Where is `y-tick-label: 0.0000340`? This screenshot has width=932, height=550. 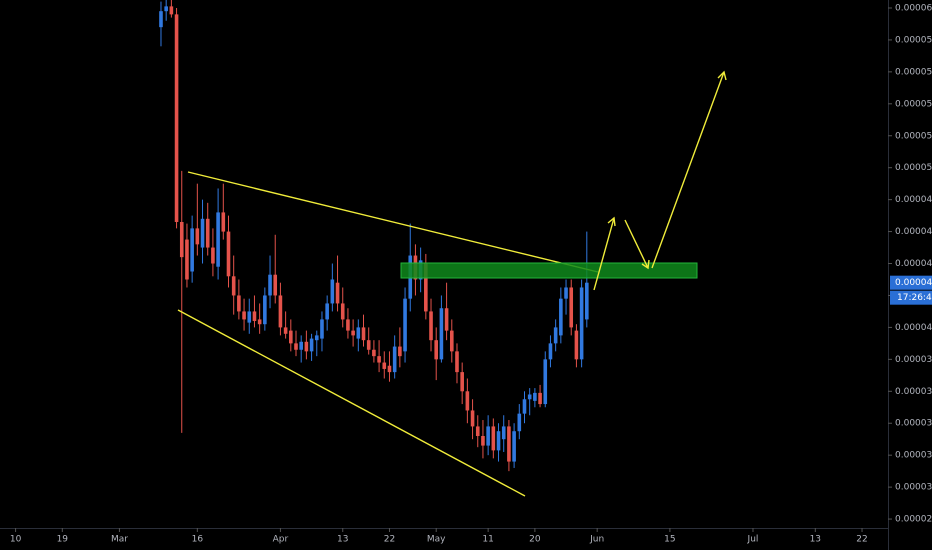 y-tick-label: 0.0000340 is located at coordinates (913, 424).